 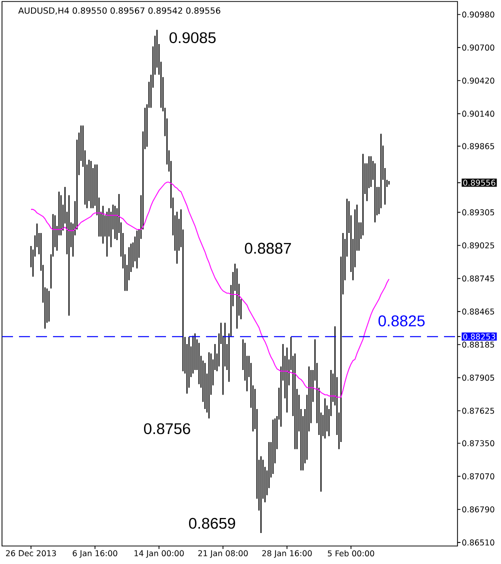 I want to click on y-tick-label: 0.88185, so click(x=478, y=345).